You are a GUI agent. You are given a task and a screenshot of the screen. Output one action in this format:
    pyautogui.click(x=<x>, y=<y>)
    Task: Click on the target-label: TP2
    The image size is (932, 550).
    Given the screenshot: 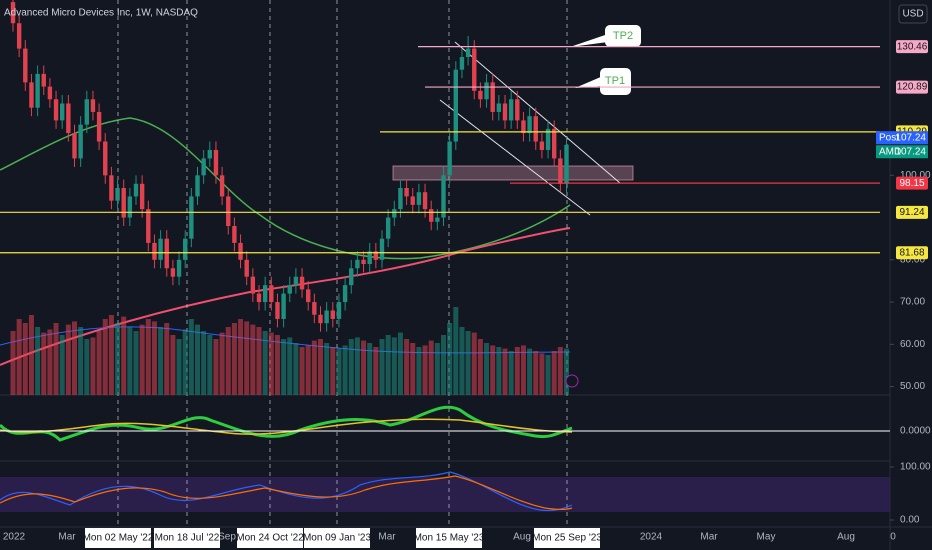 What is the action you would take?
    pyautogui.click(x=623, y=36)
    